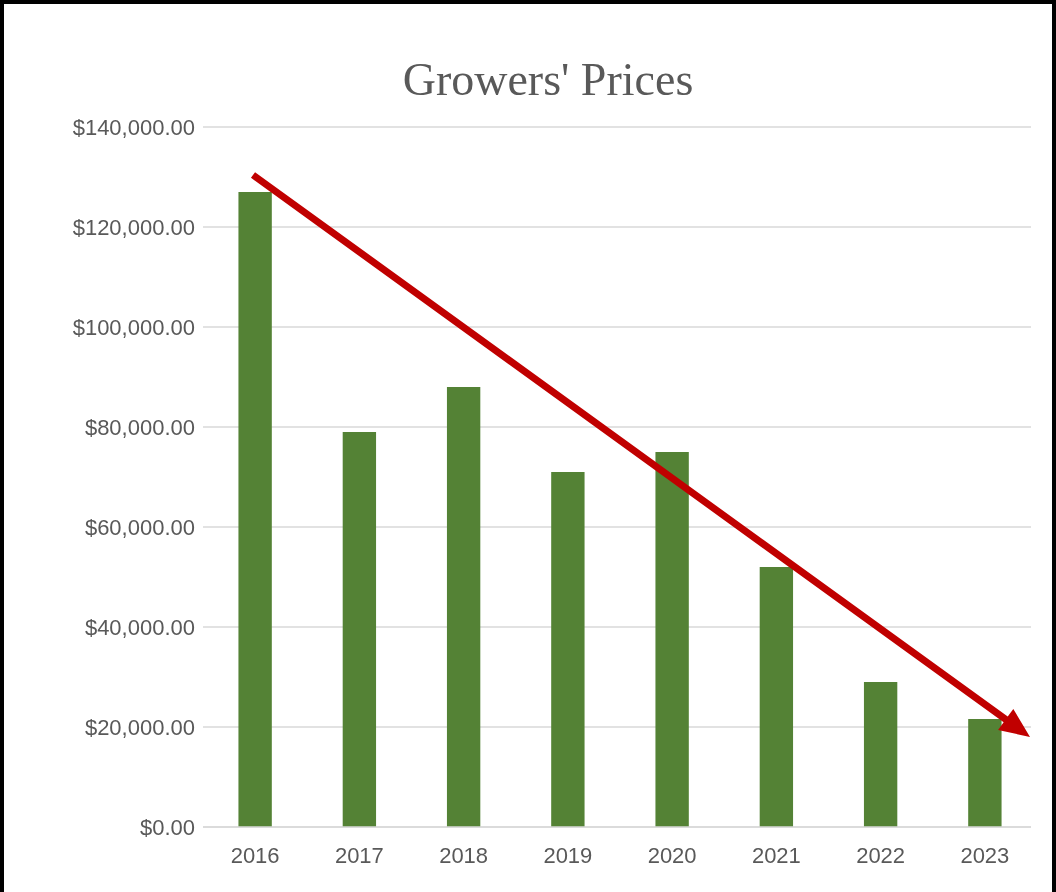 Image resolution: width=1056 pixels, height=892 pixels. I want to click on y-tick-label: $140,000.00, so click(133, 127).